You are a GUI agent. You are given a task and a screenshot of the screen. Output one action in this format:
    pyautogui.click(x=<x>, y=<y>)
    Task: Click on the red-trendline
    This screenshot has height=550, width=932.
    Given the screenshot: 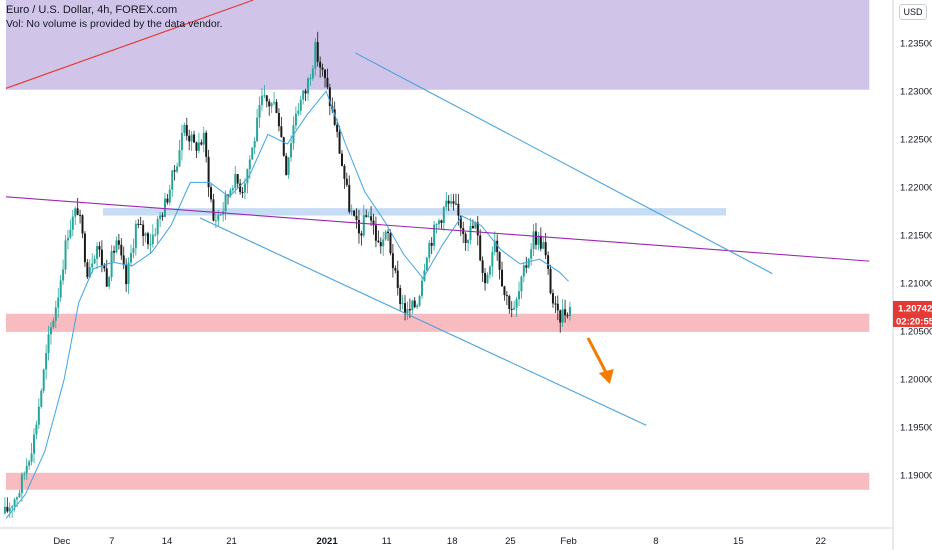 What is the action you would take?
    pyautogui.click(x=129, y=44)
    